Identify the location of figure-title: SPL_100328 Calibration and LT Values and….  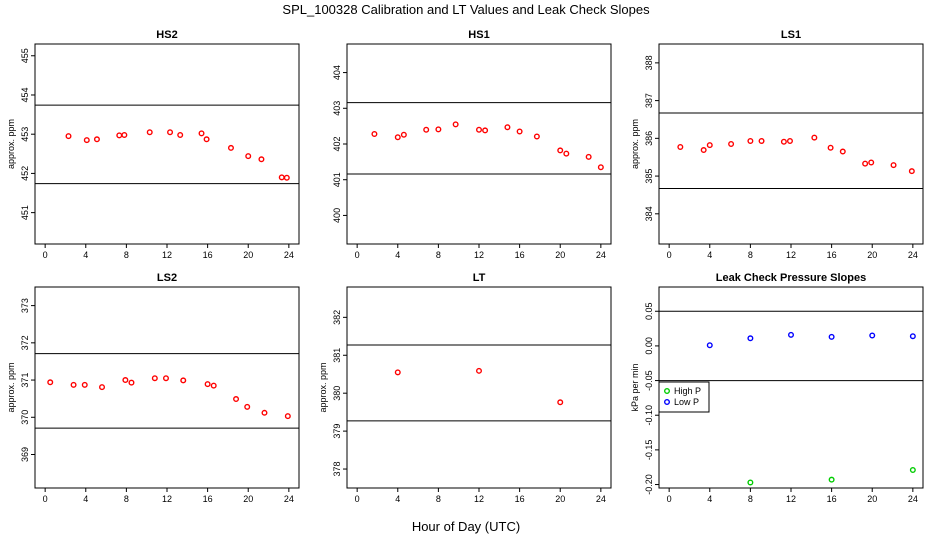
(466, 9).